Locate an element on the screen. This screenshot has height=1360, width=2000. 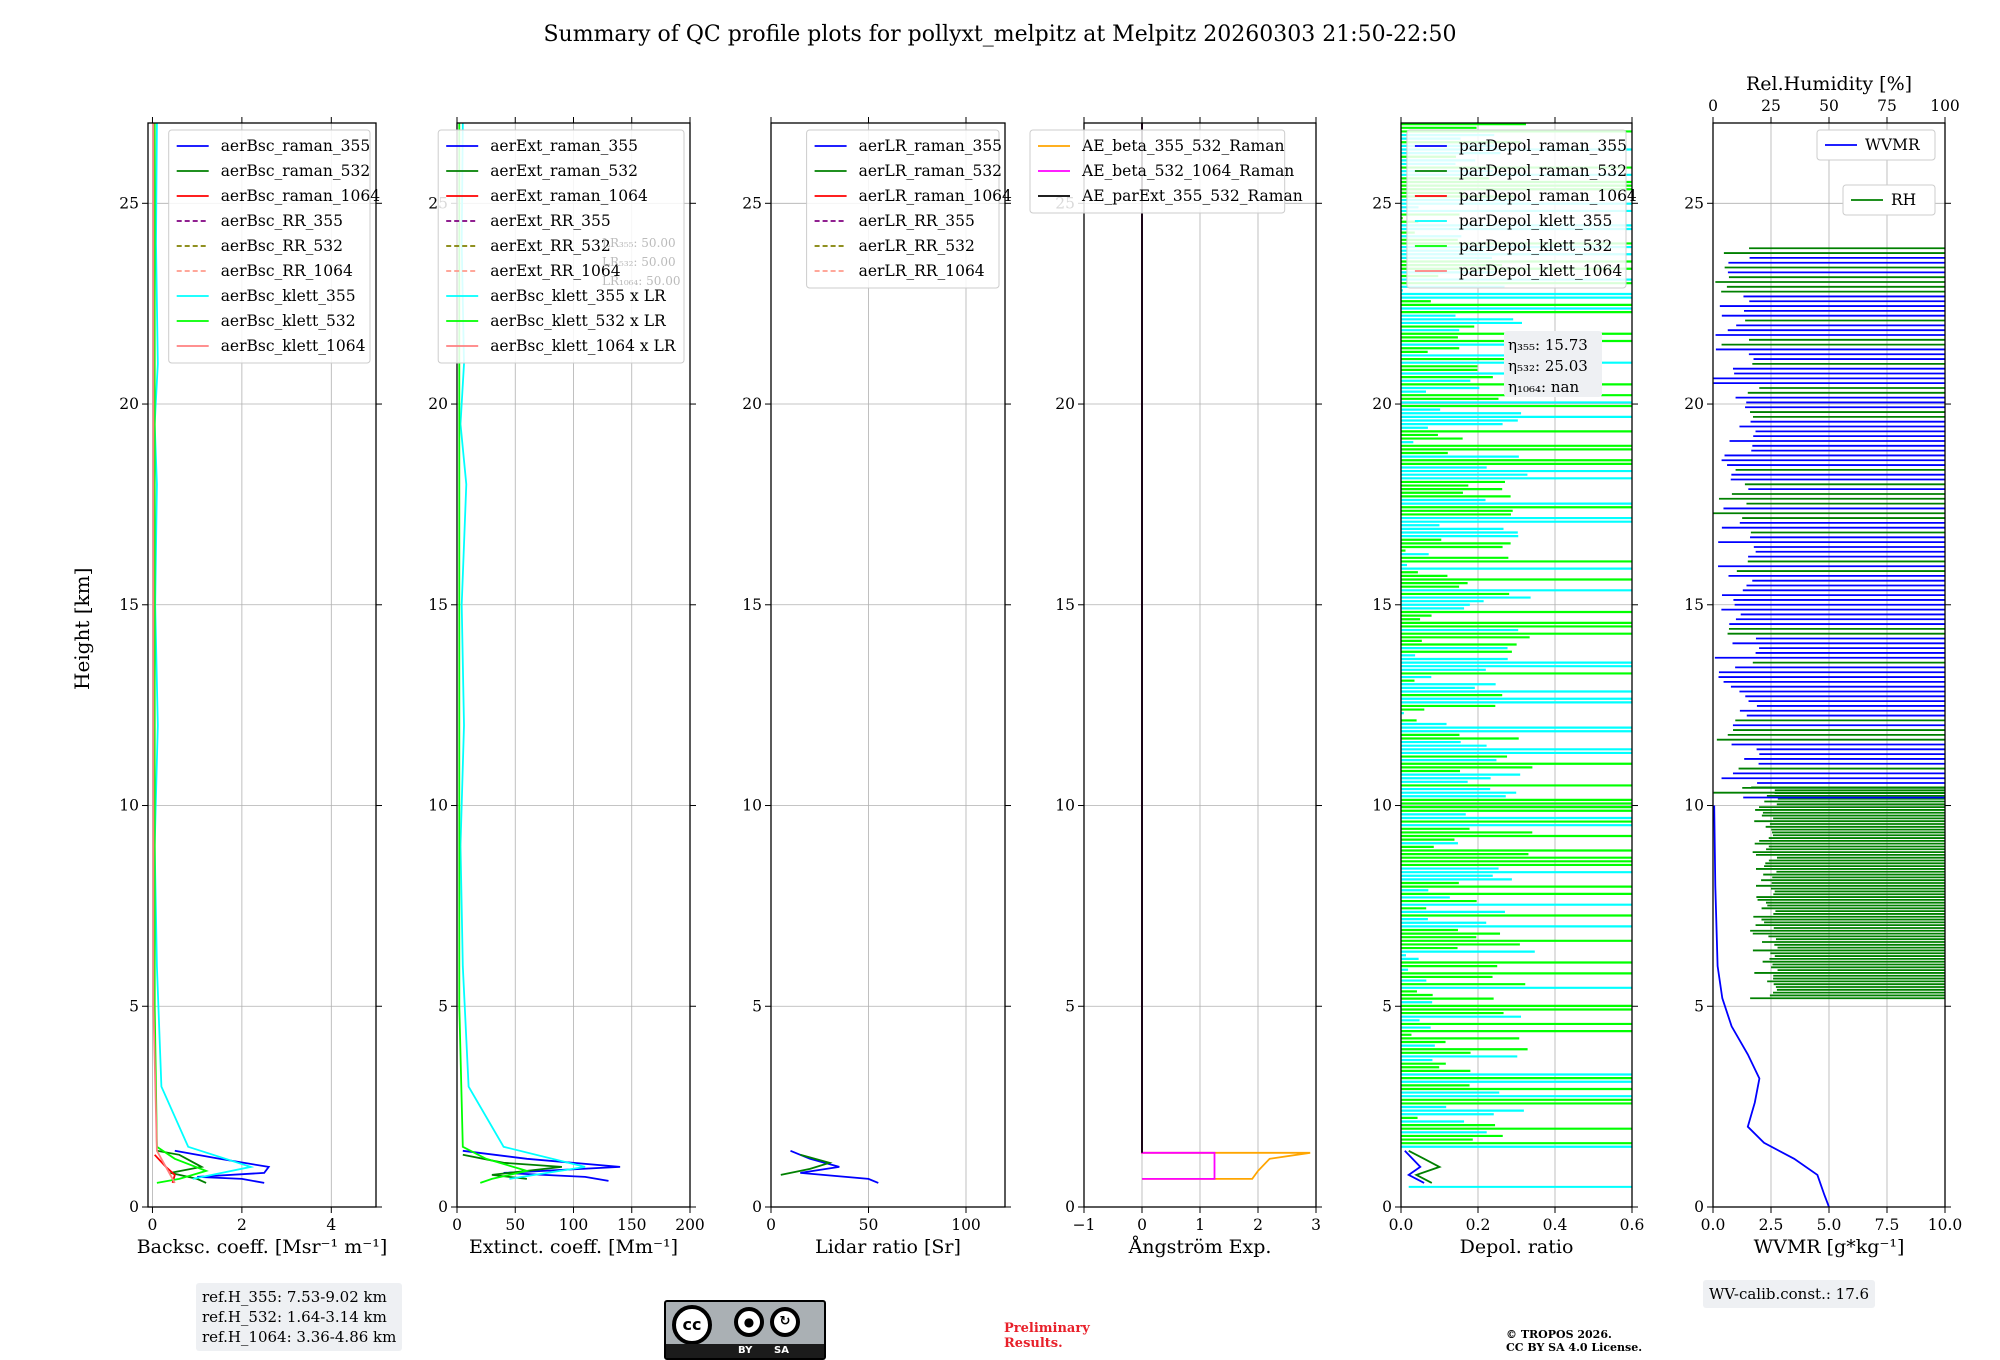
license-by: BY is located at coordinates (745, 1350).